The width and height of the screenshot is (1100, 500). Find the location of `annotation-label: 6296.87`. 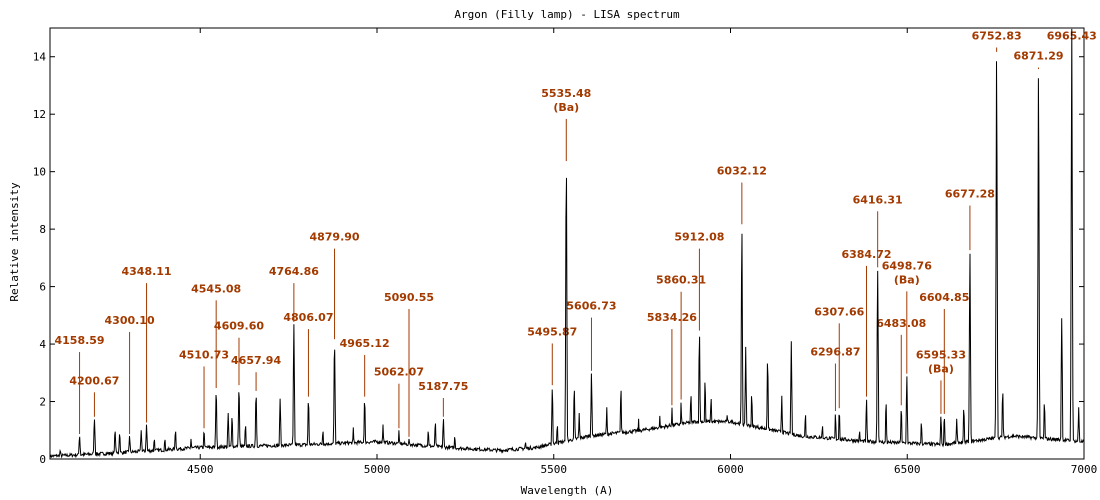

annotation-label: 6296.87 is located at coordinates (835, 352).